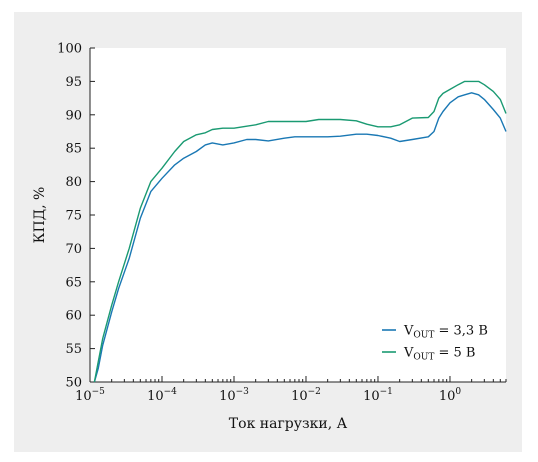 This screenshot has height=462, width=538. I want to click on x-tick-label: 10⁻¹, so click(378, 395).